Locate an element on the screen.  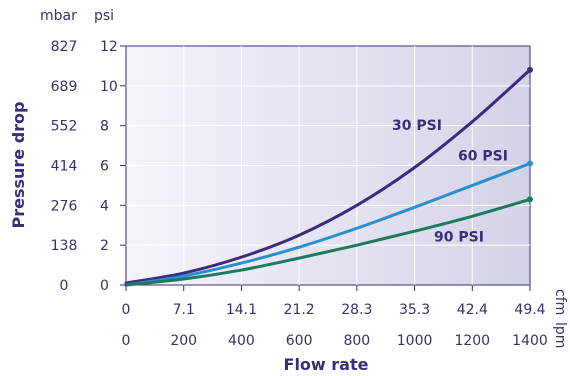
x-tick-label-lpm: 600 is located at coordinates (299, 341).